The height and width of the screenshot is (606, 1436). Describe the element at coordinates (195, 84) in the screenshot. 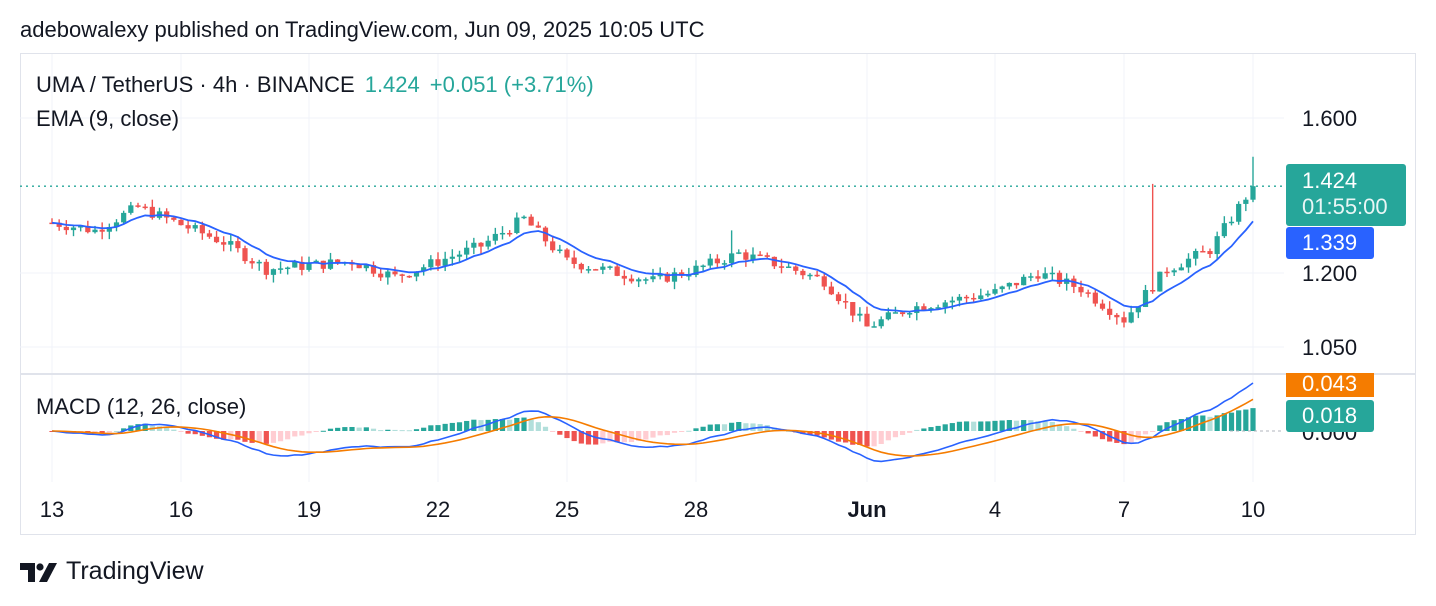

I see `symbol-title: UMA / TetherUS · 4h · BINANCE` at that location.